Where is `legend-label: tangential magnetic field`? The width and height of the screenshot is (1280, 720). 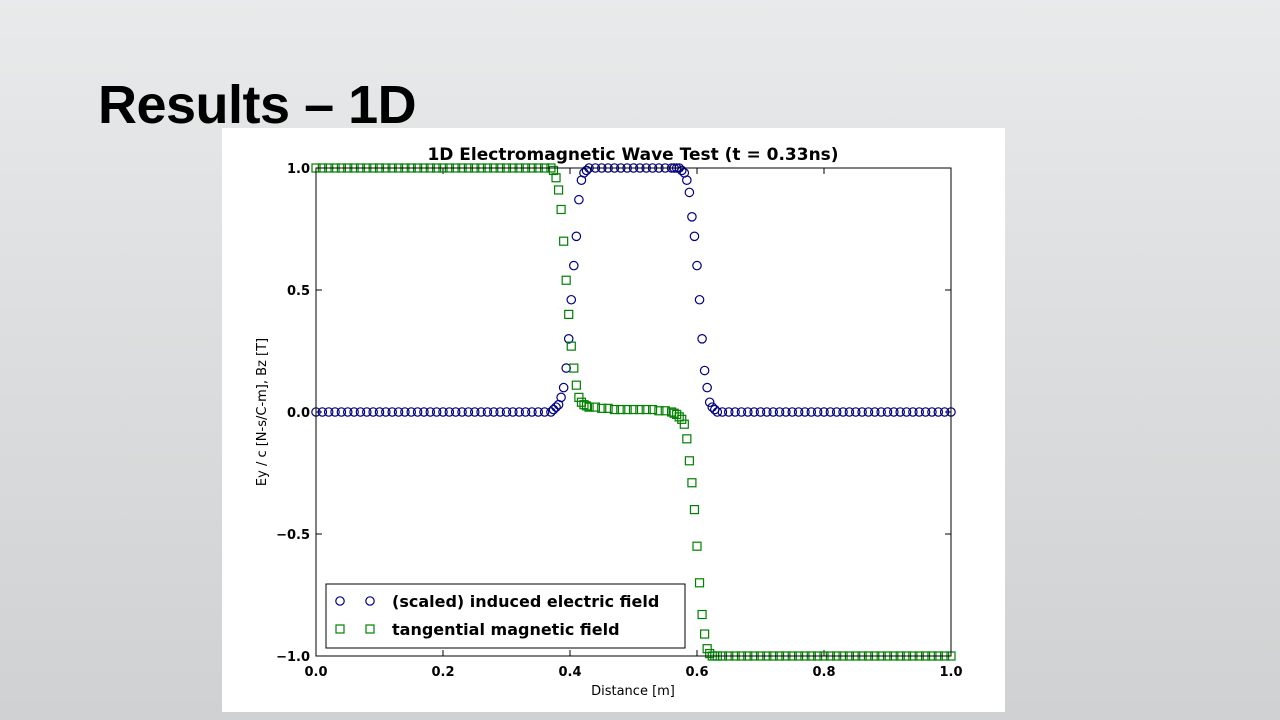
legend-label: tangential magnetic field is located at coordinates (506, 629).